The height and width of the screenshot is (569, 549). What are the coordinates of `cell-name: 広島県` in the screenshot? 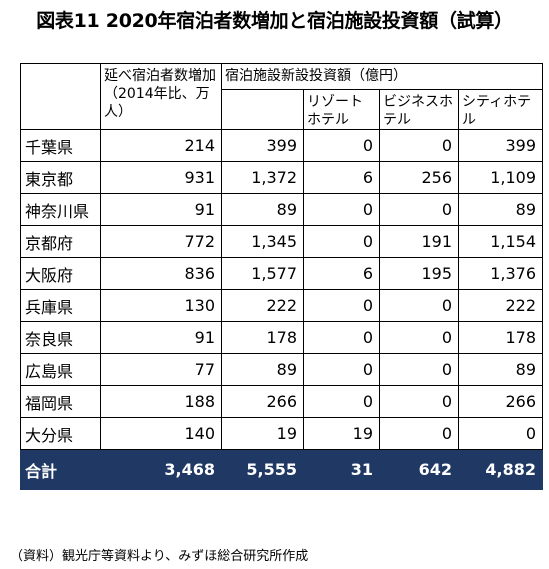 It's located at (60, 369).